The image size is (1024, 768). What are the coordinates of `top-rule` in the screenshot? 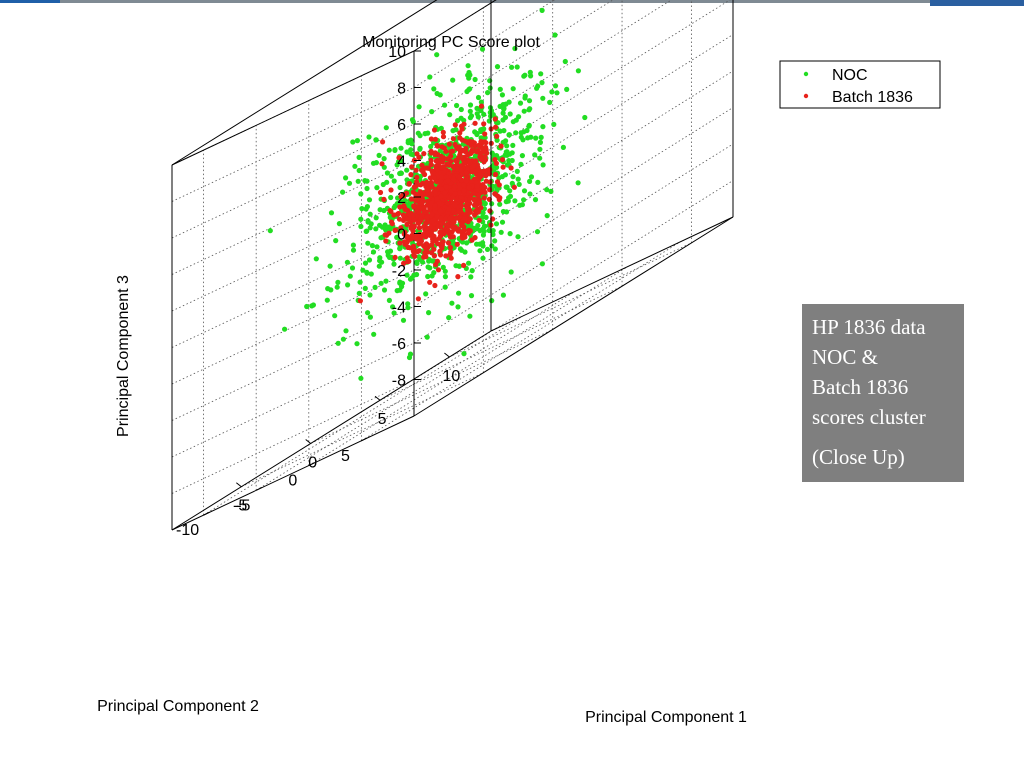 It's located at (512, 1).